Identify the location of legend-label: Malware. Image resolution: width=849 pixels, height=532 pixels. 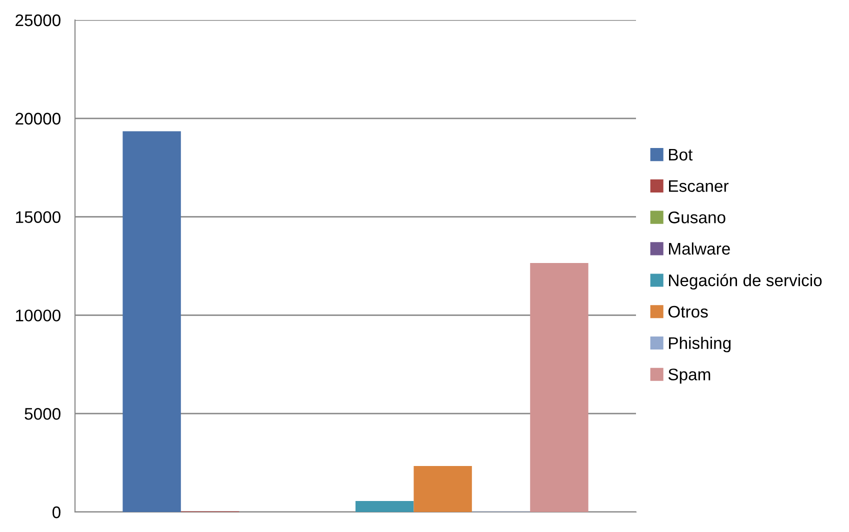
(699, 248).